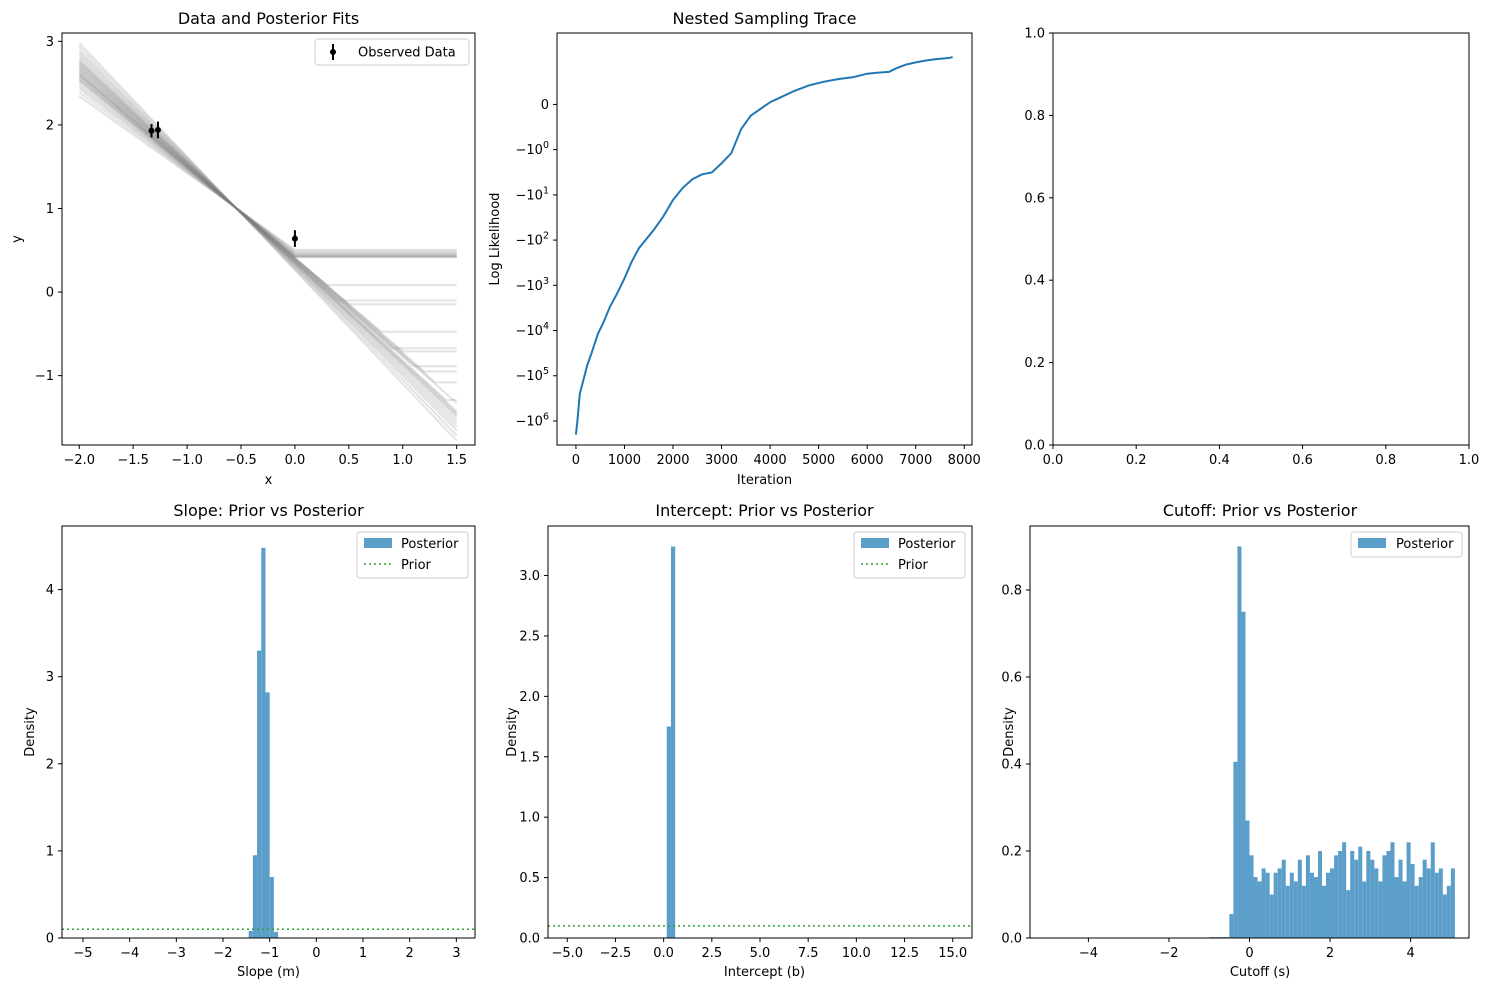 This screenshot has width=1489, height=990. I want to click on data-fits-xlabel: x, so click(269, 480).